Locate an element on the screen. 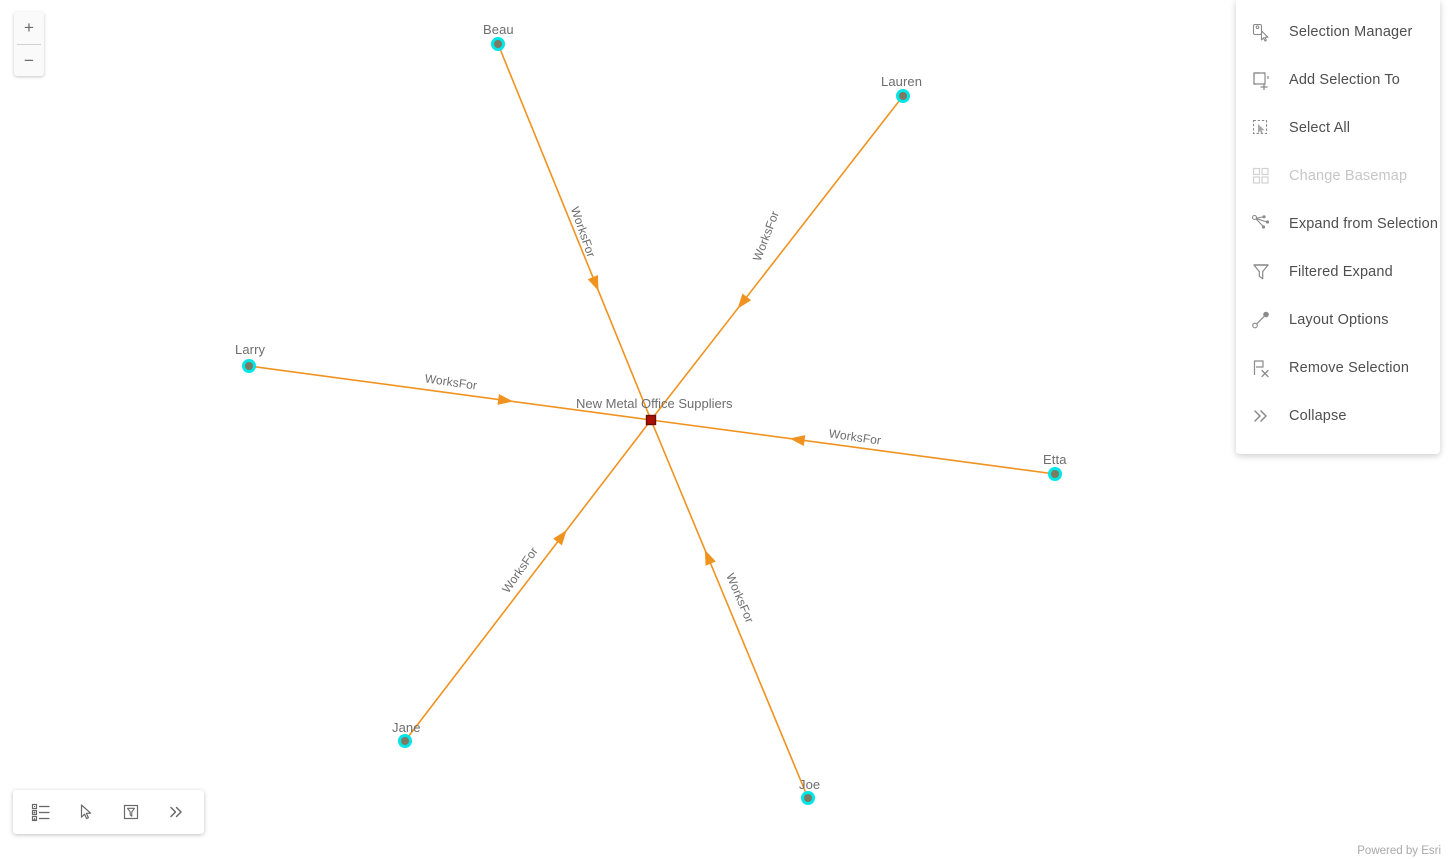  zoom-in-button: + is located at coordinates (29, 28).